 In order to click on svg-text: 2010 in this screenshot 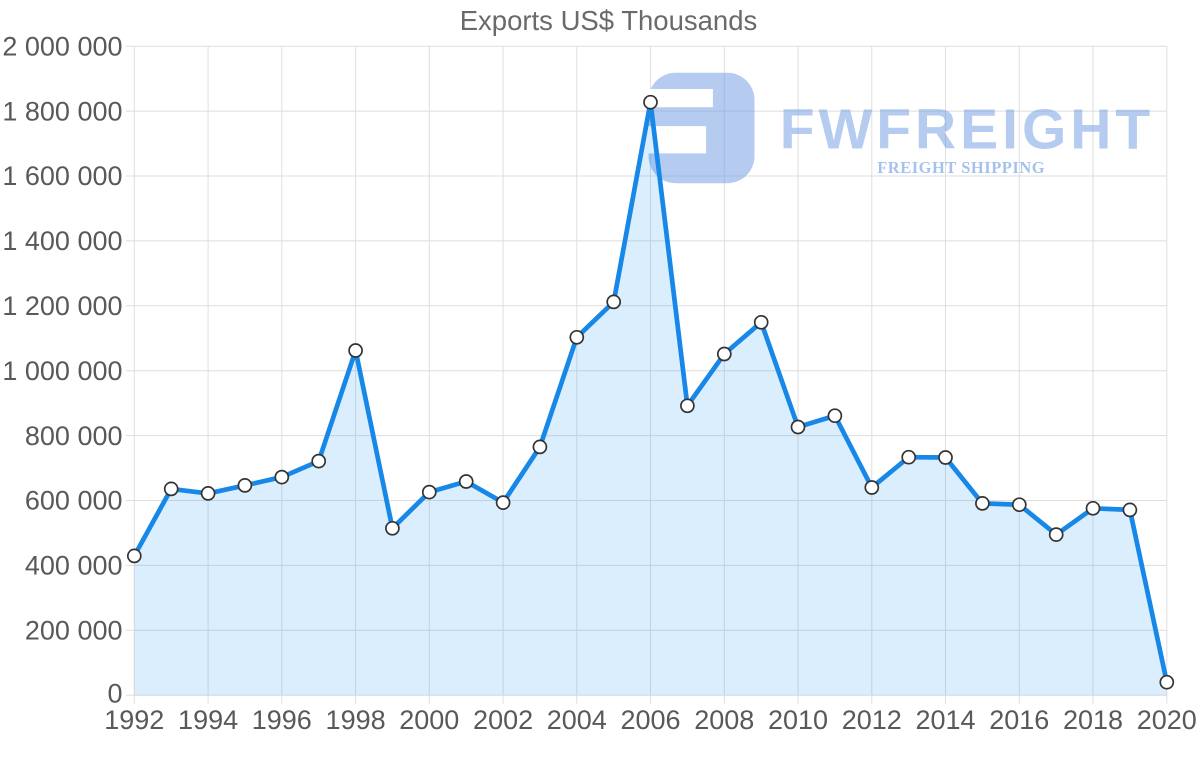, I will do `click(798, 720)`.